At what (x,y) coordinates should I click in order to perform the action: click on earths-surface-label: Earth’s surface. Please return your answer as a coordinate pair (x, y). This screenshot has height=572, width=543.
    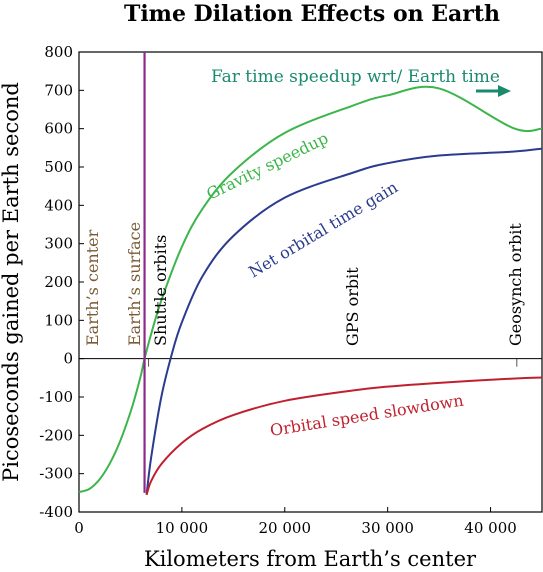
    Looking at the image, I should click on (134, 284).